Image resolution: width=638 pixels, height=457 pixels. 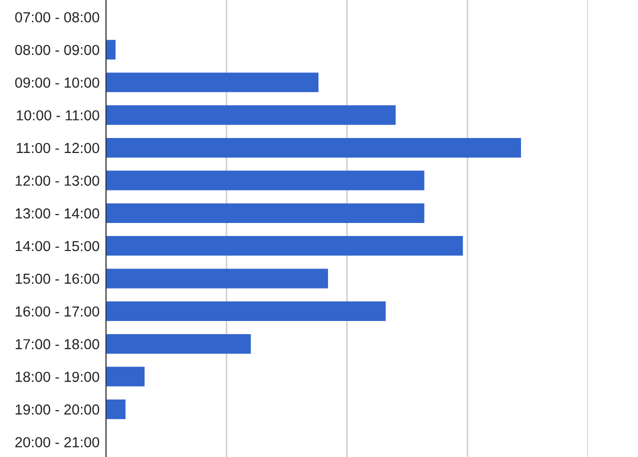 I want to click on y-tick-label: 15:00 - 16:00, so click(x=58, y=279).